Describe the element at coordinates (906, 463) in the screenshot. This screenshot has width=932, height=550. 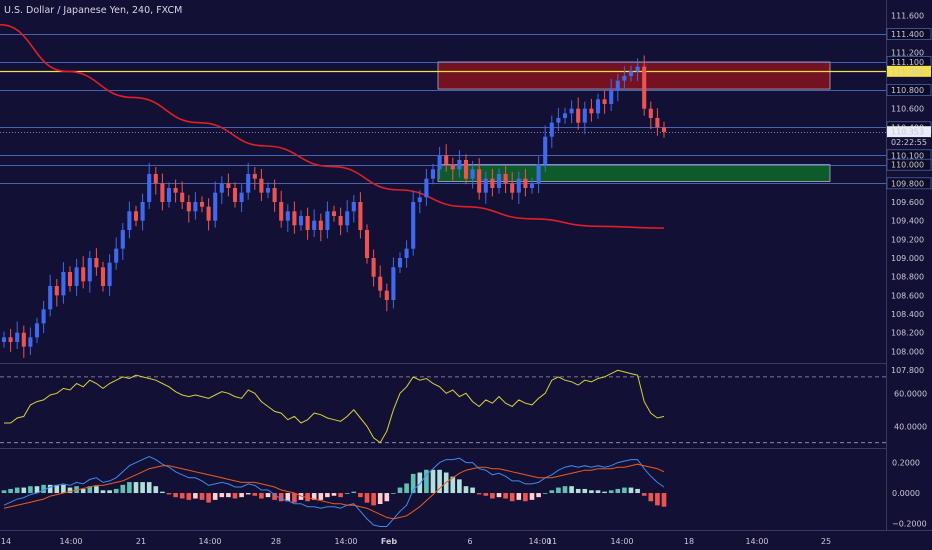
I see `macd-tick-label: 0.2000` at that location.